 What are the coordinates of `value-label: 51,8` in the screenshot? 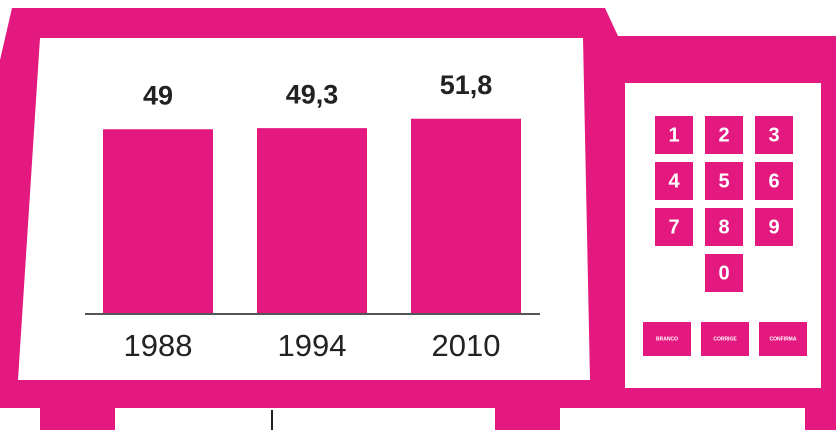 It's located at (466, 85).